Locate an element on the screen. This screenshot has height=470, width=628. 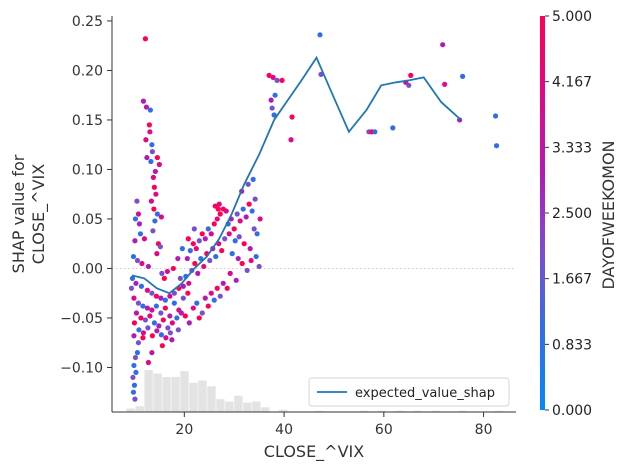
legend: expected_value_shap is located at coordinates (409, 392).